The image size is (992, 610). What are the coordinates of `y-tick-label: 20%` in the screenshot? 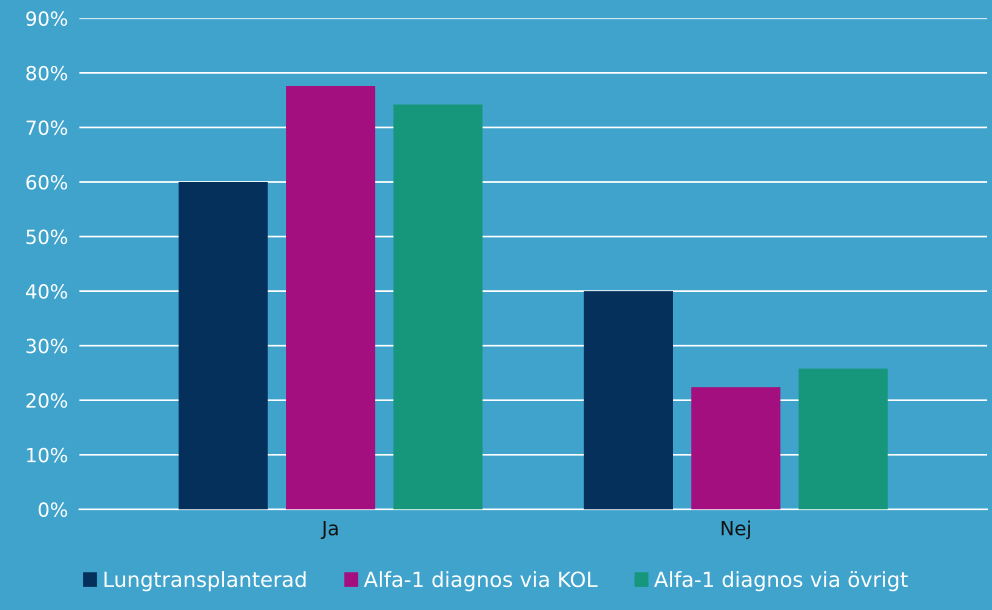 It's located at (47, 400).